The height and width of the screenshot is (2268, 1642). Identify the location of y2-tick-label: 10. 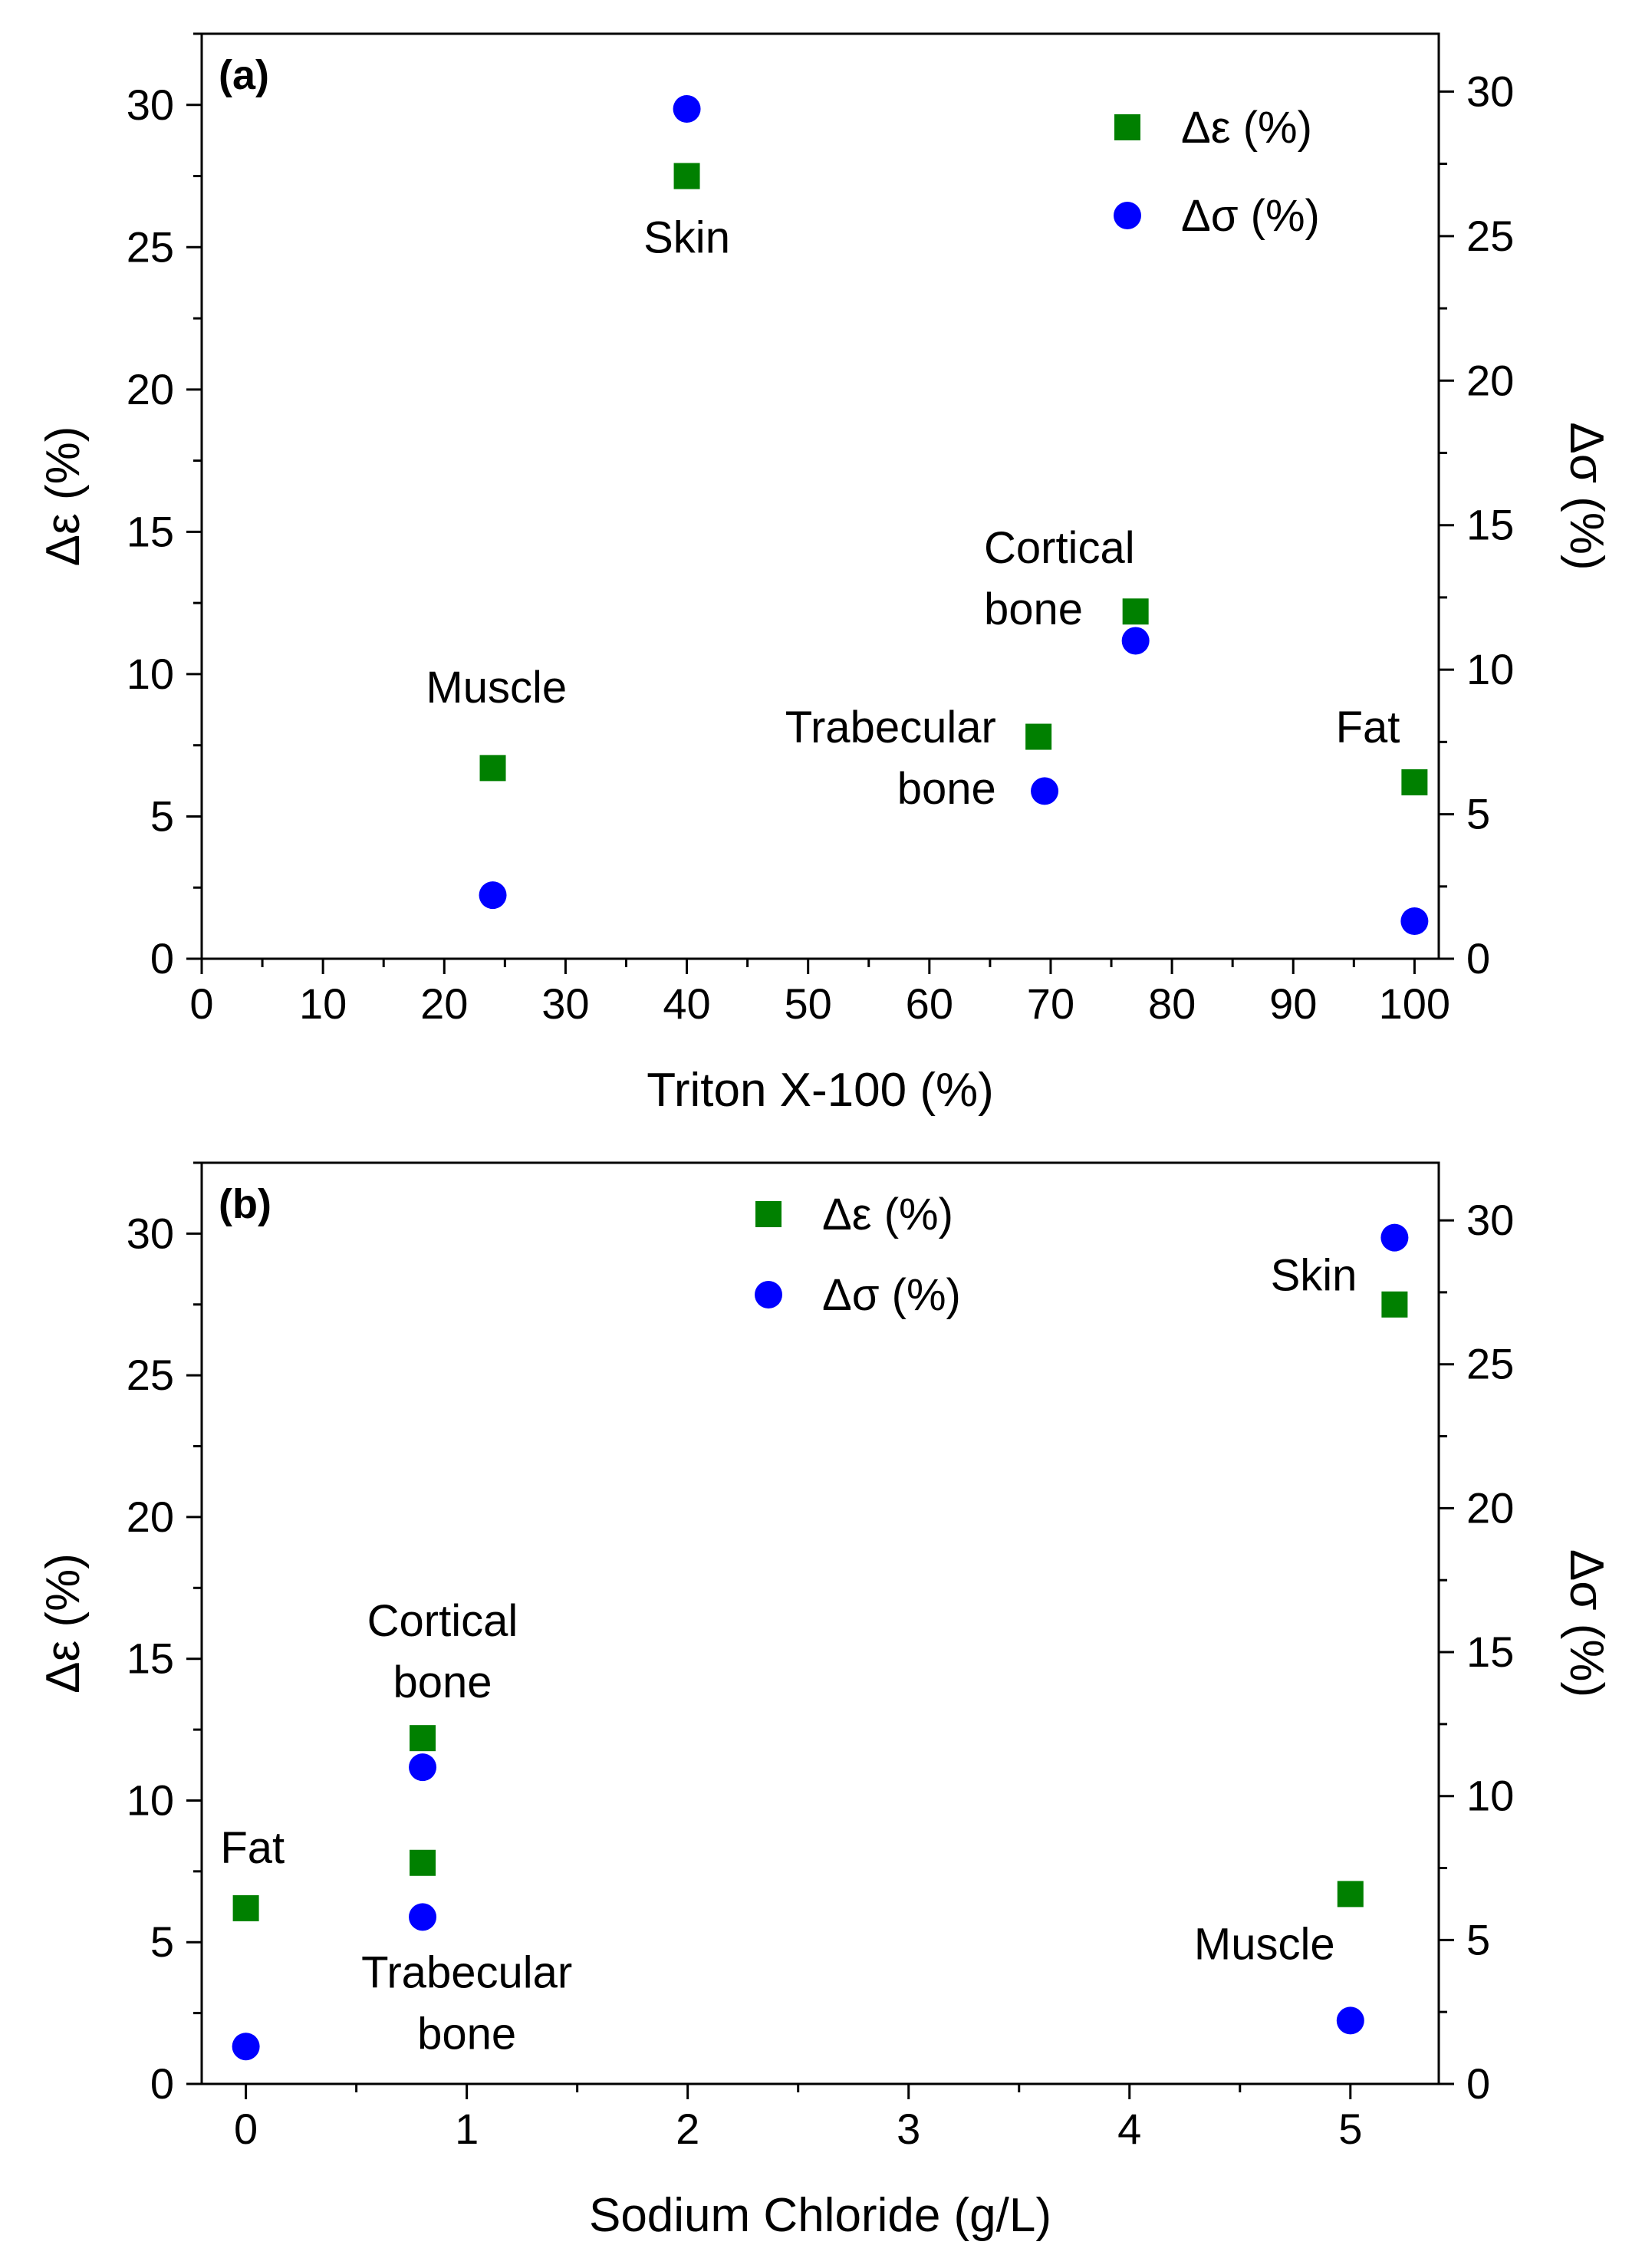
(1490, 669).